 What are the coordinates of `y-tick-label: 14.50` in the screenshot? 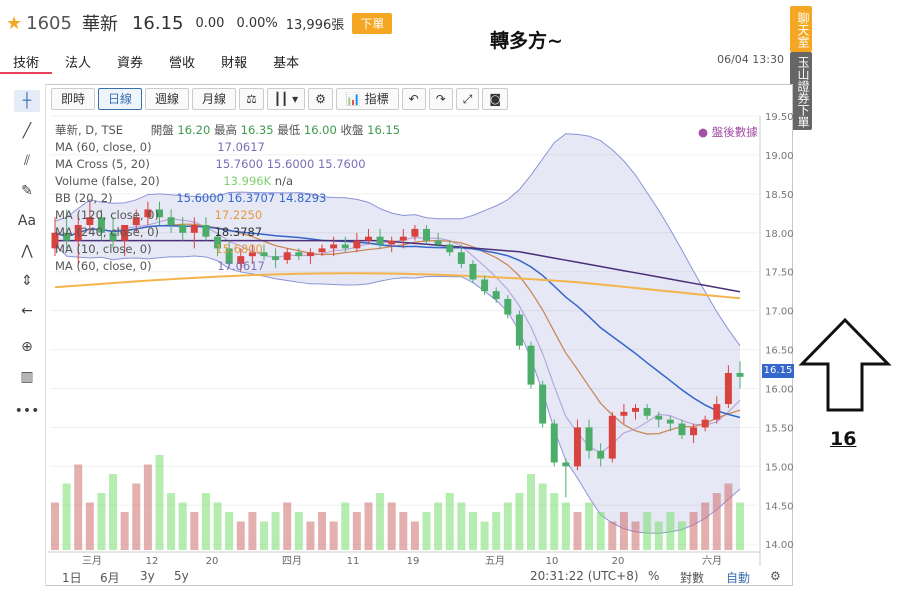 It's located at (779, 506).